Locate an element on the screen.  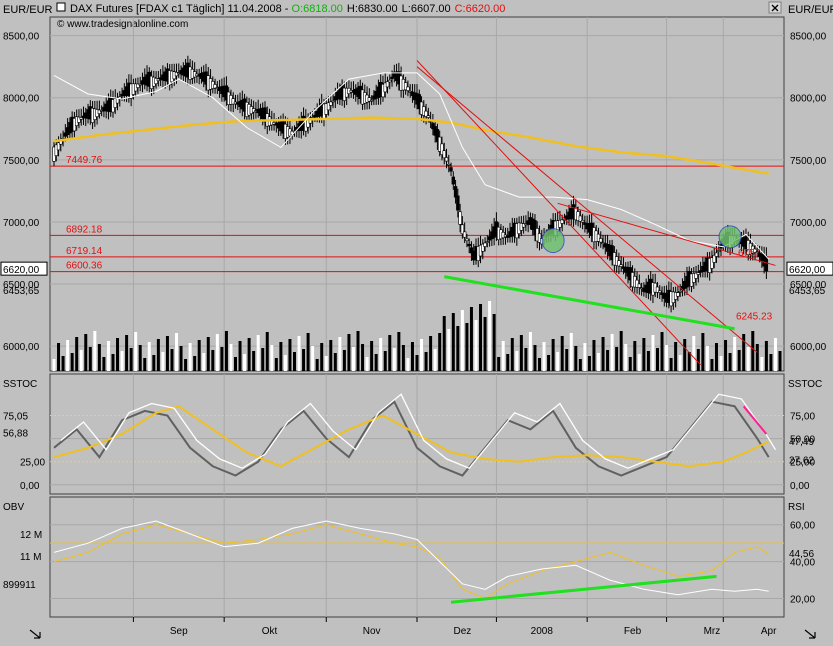
y-tick-label-left: 8500,00 is located at coordinates (21, 37).